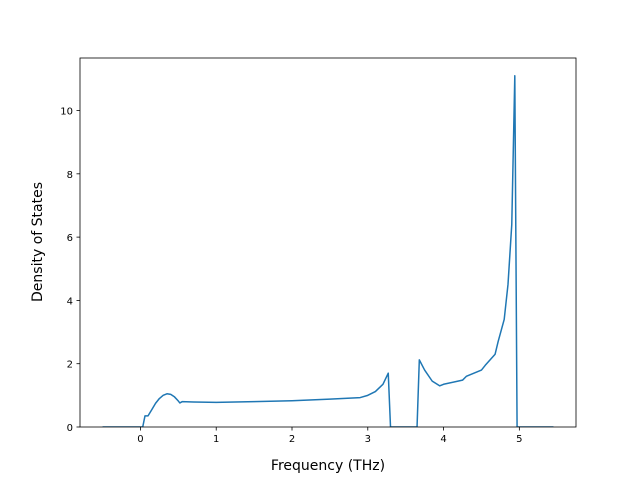 This screenshot has height=480, width=640. Describe the element at coordinates (70, 301) in the screenshot. I see `y-tick-label: 4` at that location.